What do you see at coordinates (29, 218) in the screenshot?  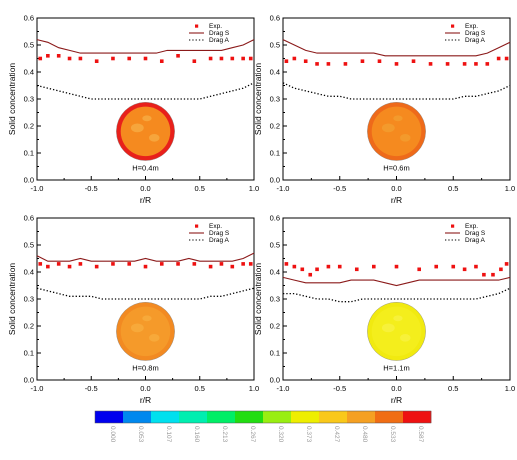 I see `y-tick-label: 0.6` at bounding box center [29, 218].